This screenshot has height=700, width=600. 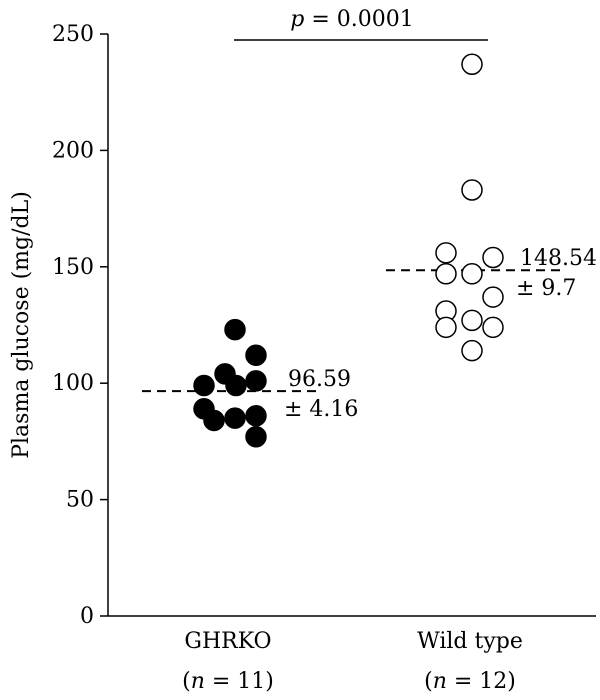 What do you see at coordinates (80, 500) in the screenshot?
I see `y-tick-label: 50` at bounding box center [80, 500].